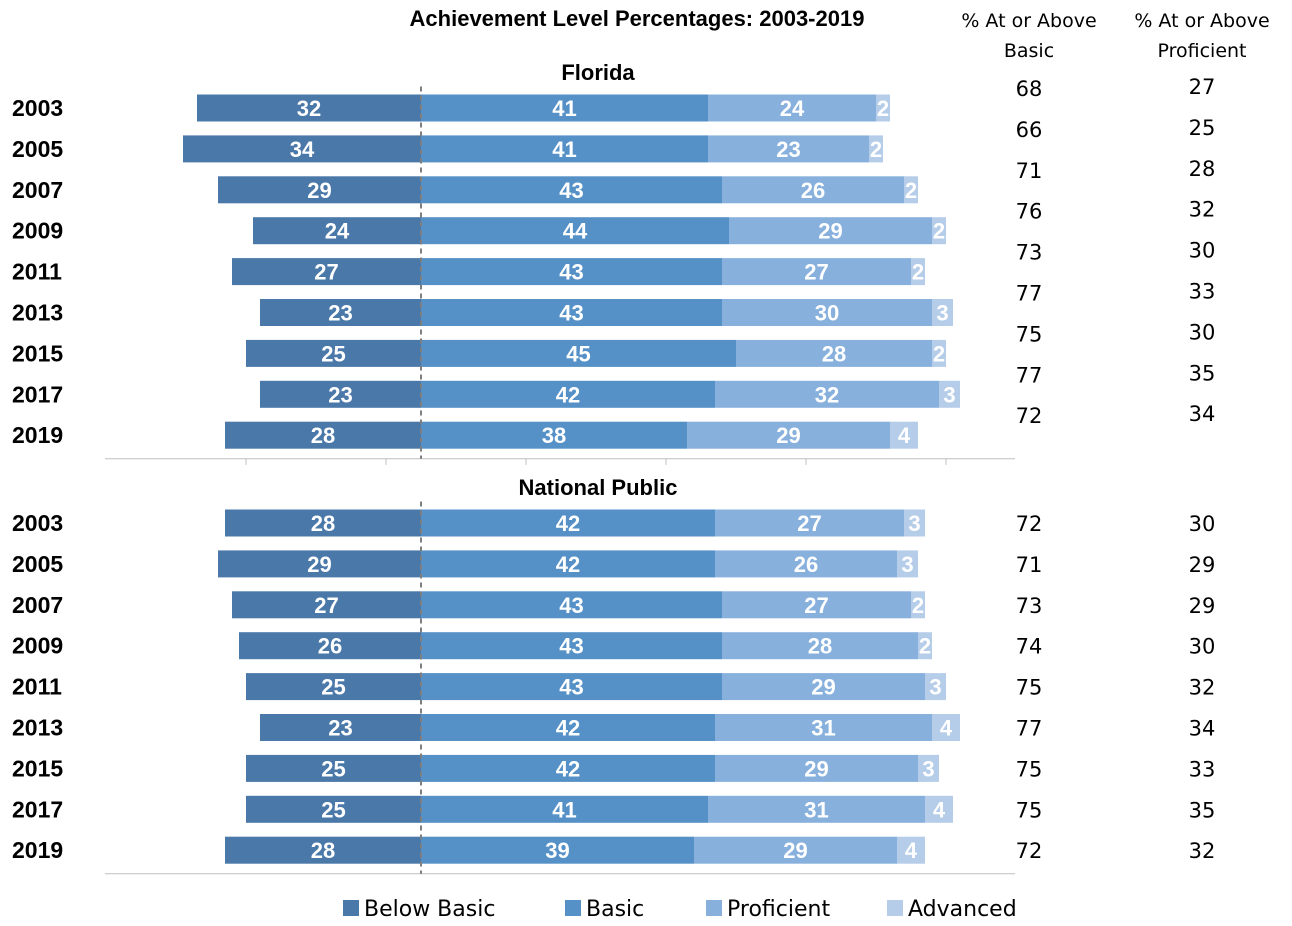  What do you see at coordinates (1202, 251) in the screenshot?
I see `at-or-above-proficient-florida-2011: 30` at bounding box center [1202, 251].